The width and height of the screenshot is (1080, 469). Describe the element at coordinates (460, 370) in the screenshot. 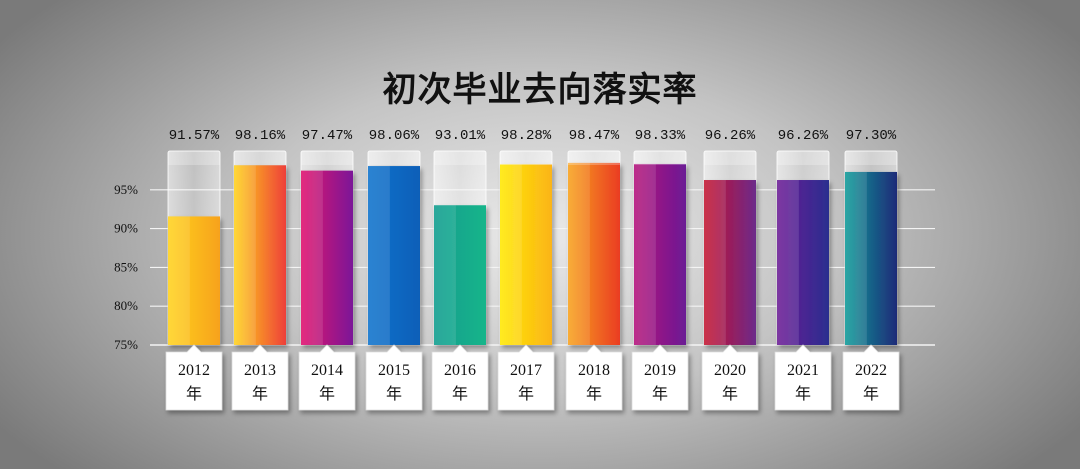

I see `category-year: 2016` at that location.